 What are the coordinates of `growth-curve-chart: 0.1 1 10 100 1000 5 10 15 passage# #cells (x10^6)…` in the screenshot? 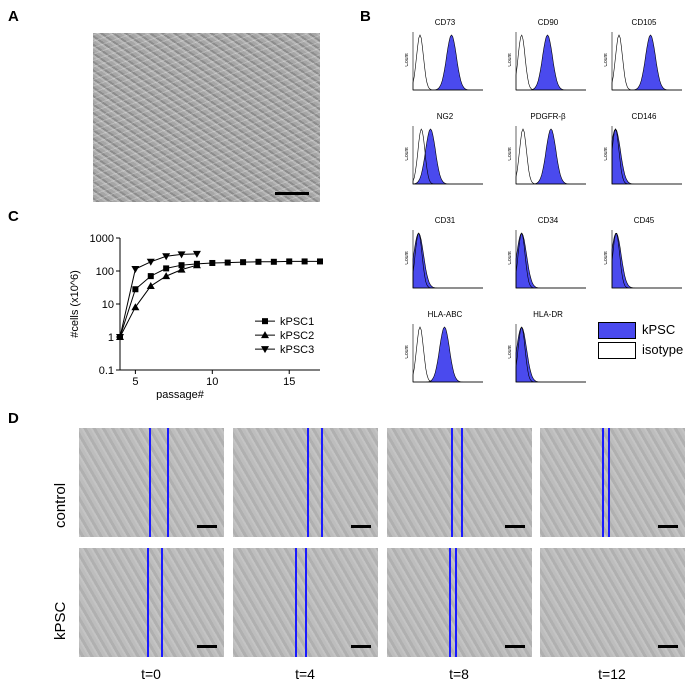 It's located at (196, 316).